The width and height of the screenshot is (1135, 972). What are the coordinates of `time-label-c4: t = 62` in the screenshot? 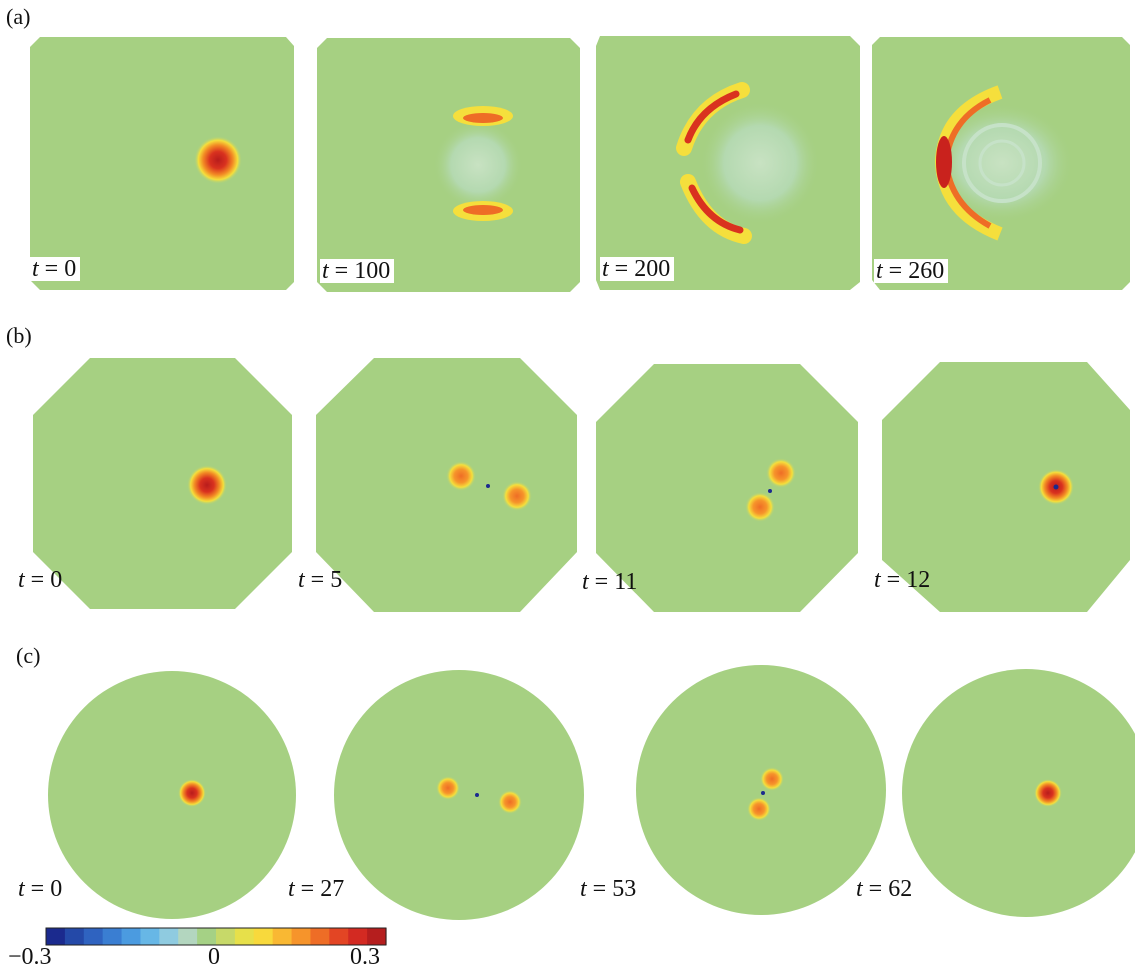 It's located at (884, 889).